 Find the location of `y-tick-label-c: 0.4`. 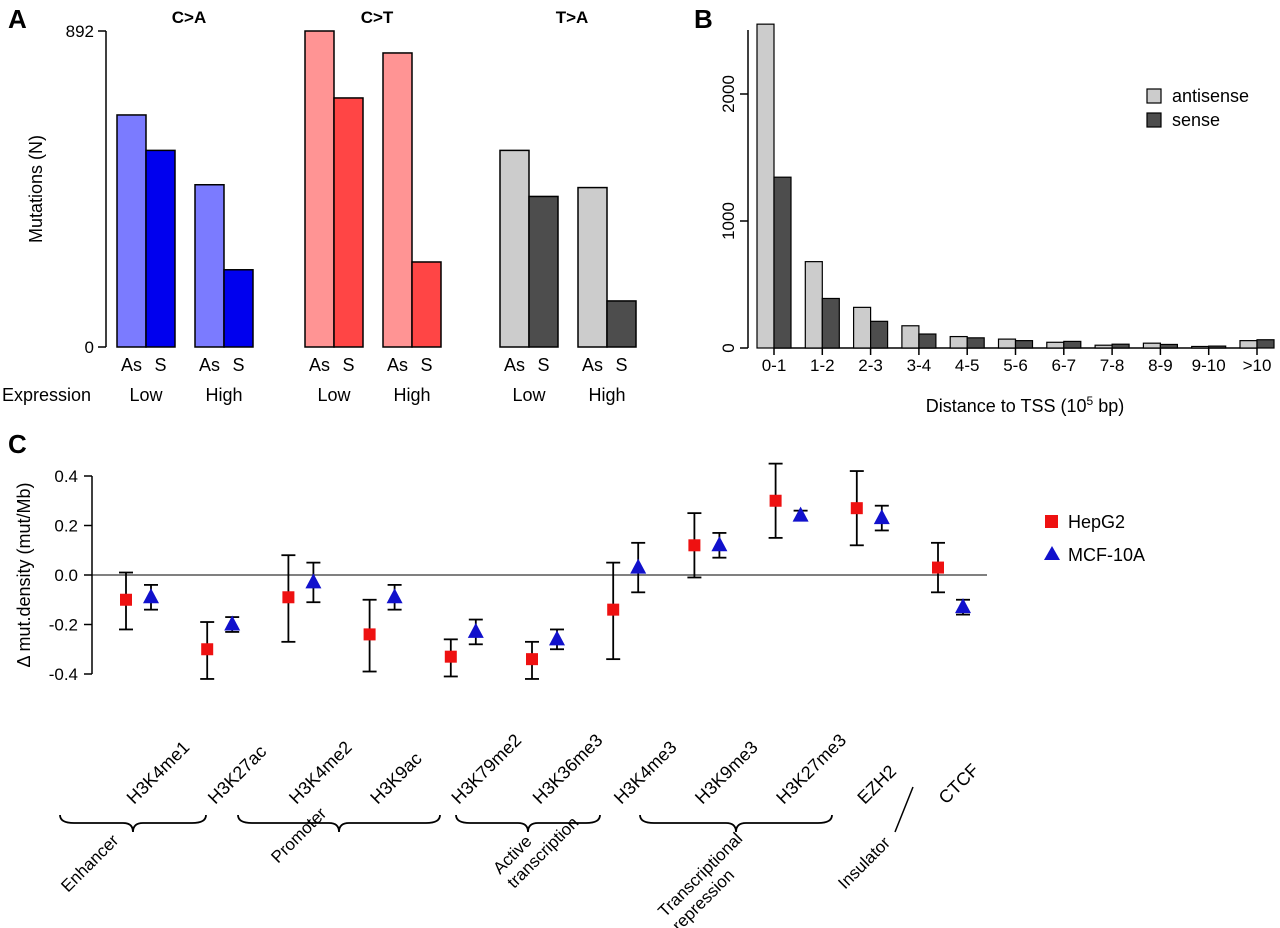

y-tick-label-c: 0.4 is located at coordinates (66, 476).